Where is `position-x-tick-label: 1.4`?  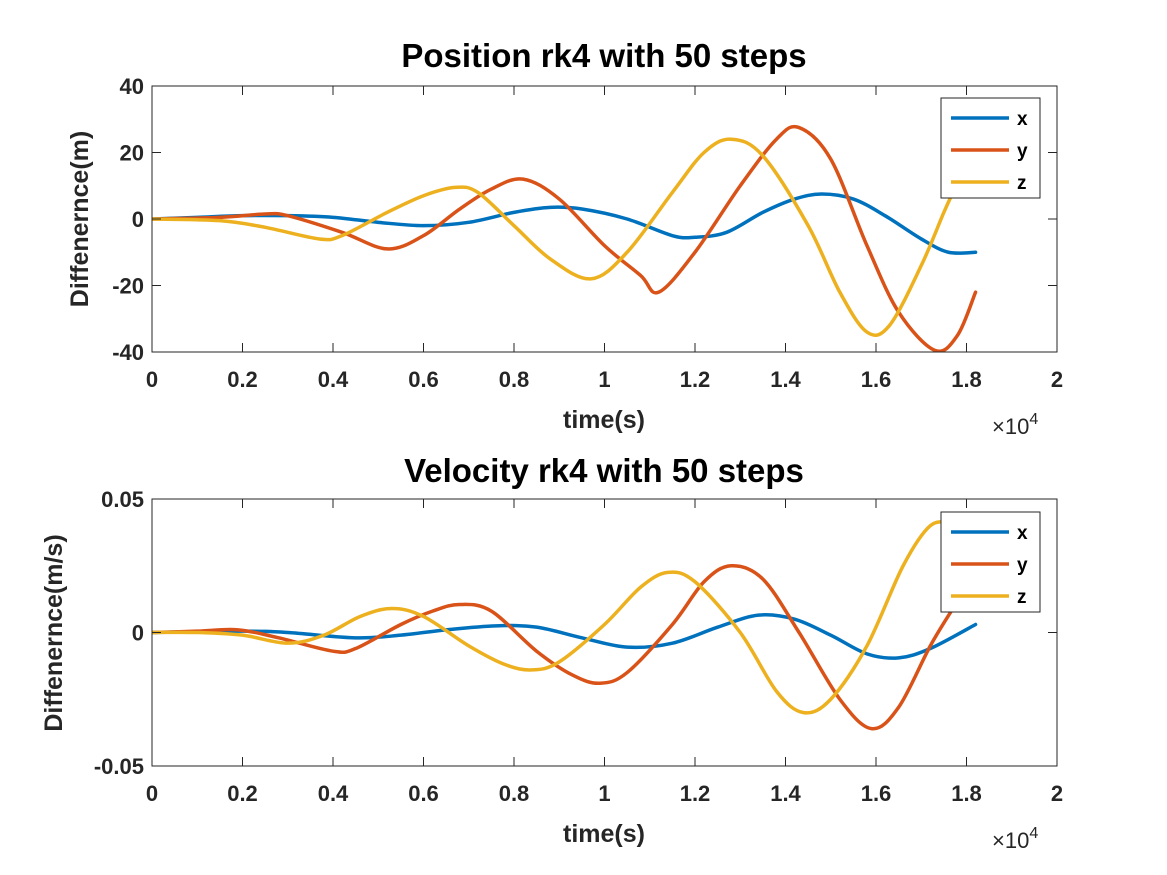 position-x-tick-label: 1.4 is located at coordinates (785, 379).